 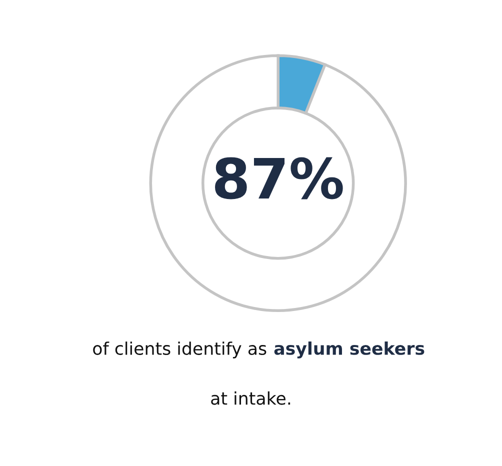 I want to click on text: at intake., so click(x=250, y=398).